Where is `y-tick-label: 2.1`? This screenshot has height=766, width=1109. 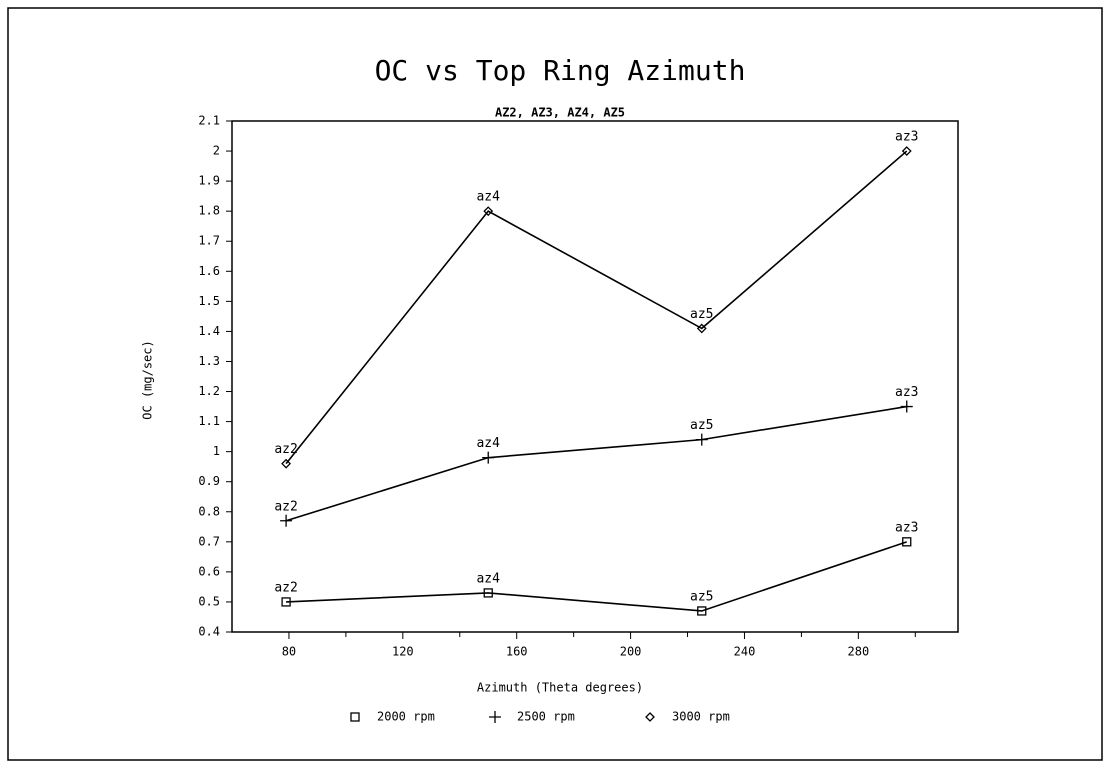 y-tick-label: 2.1 is located at coordinates (209, 121).